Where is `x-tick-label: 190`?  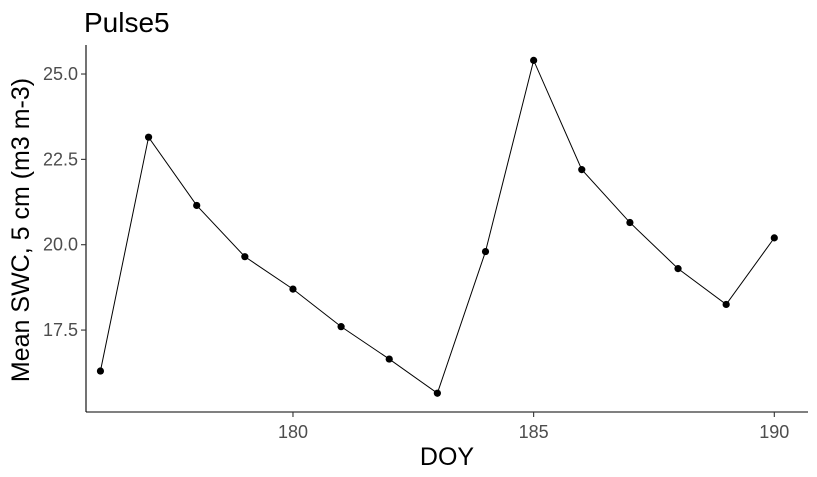 x-tick-label: 190 is located at coordinates (774, 432).